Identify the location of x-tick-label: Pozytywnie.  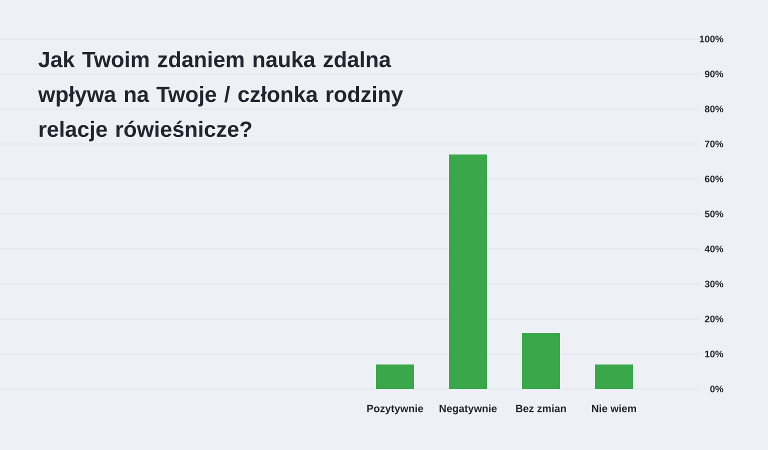
(395, 409).